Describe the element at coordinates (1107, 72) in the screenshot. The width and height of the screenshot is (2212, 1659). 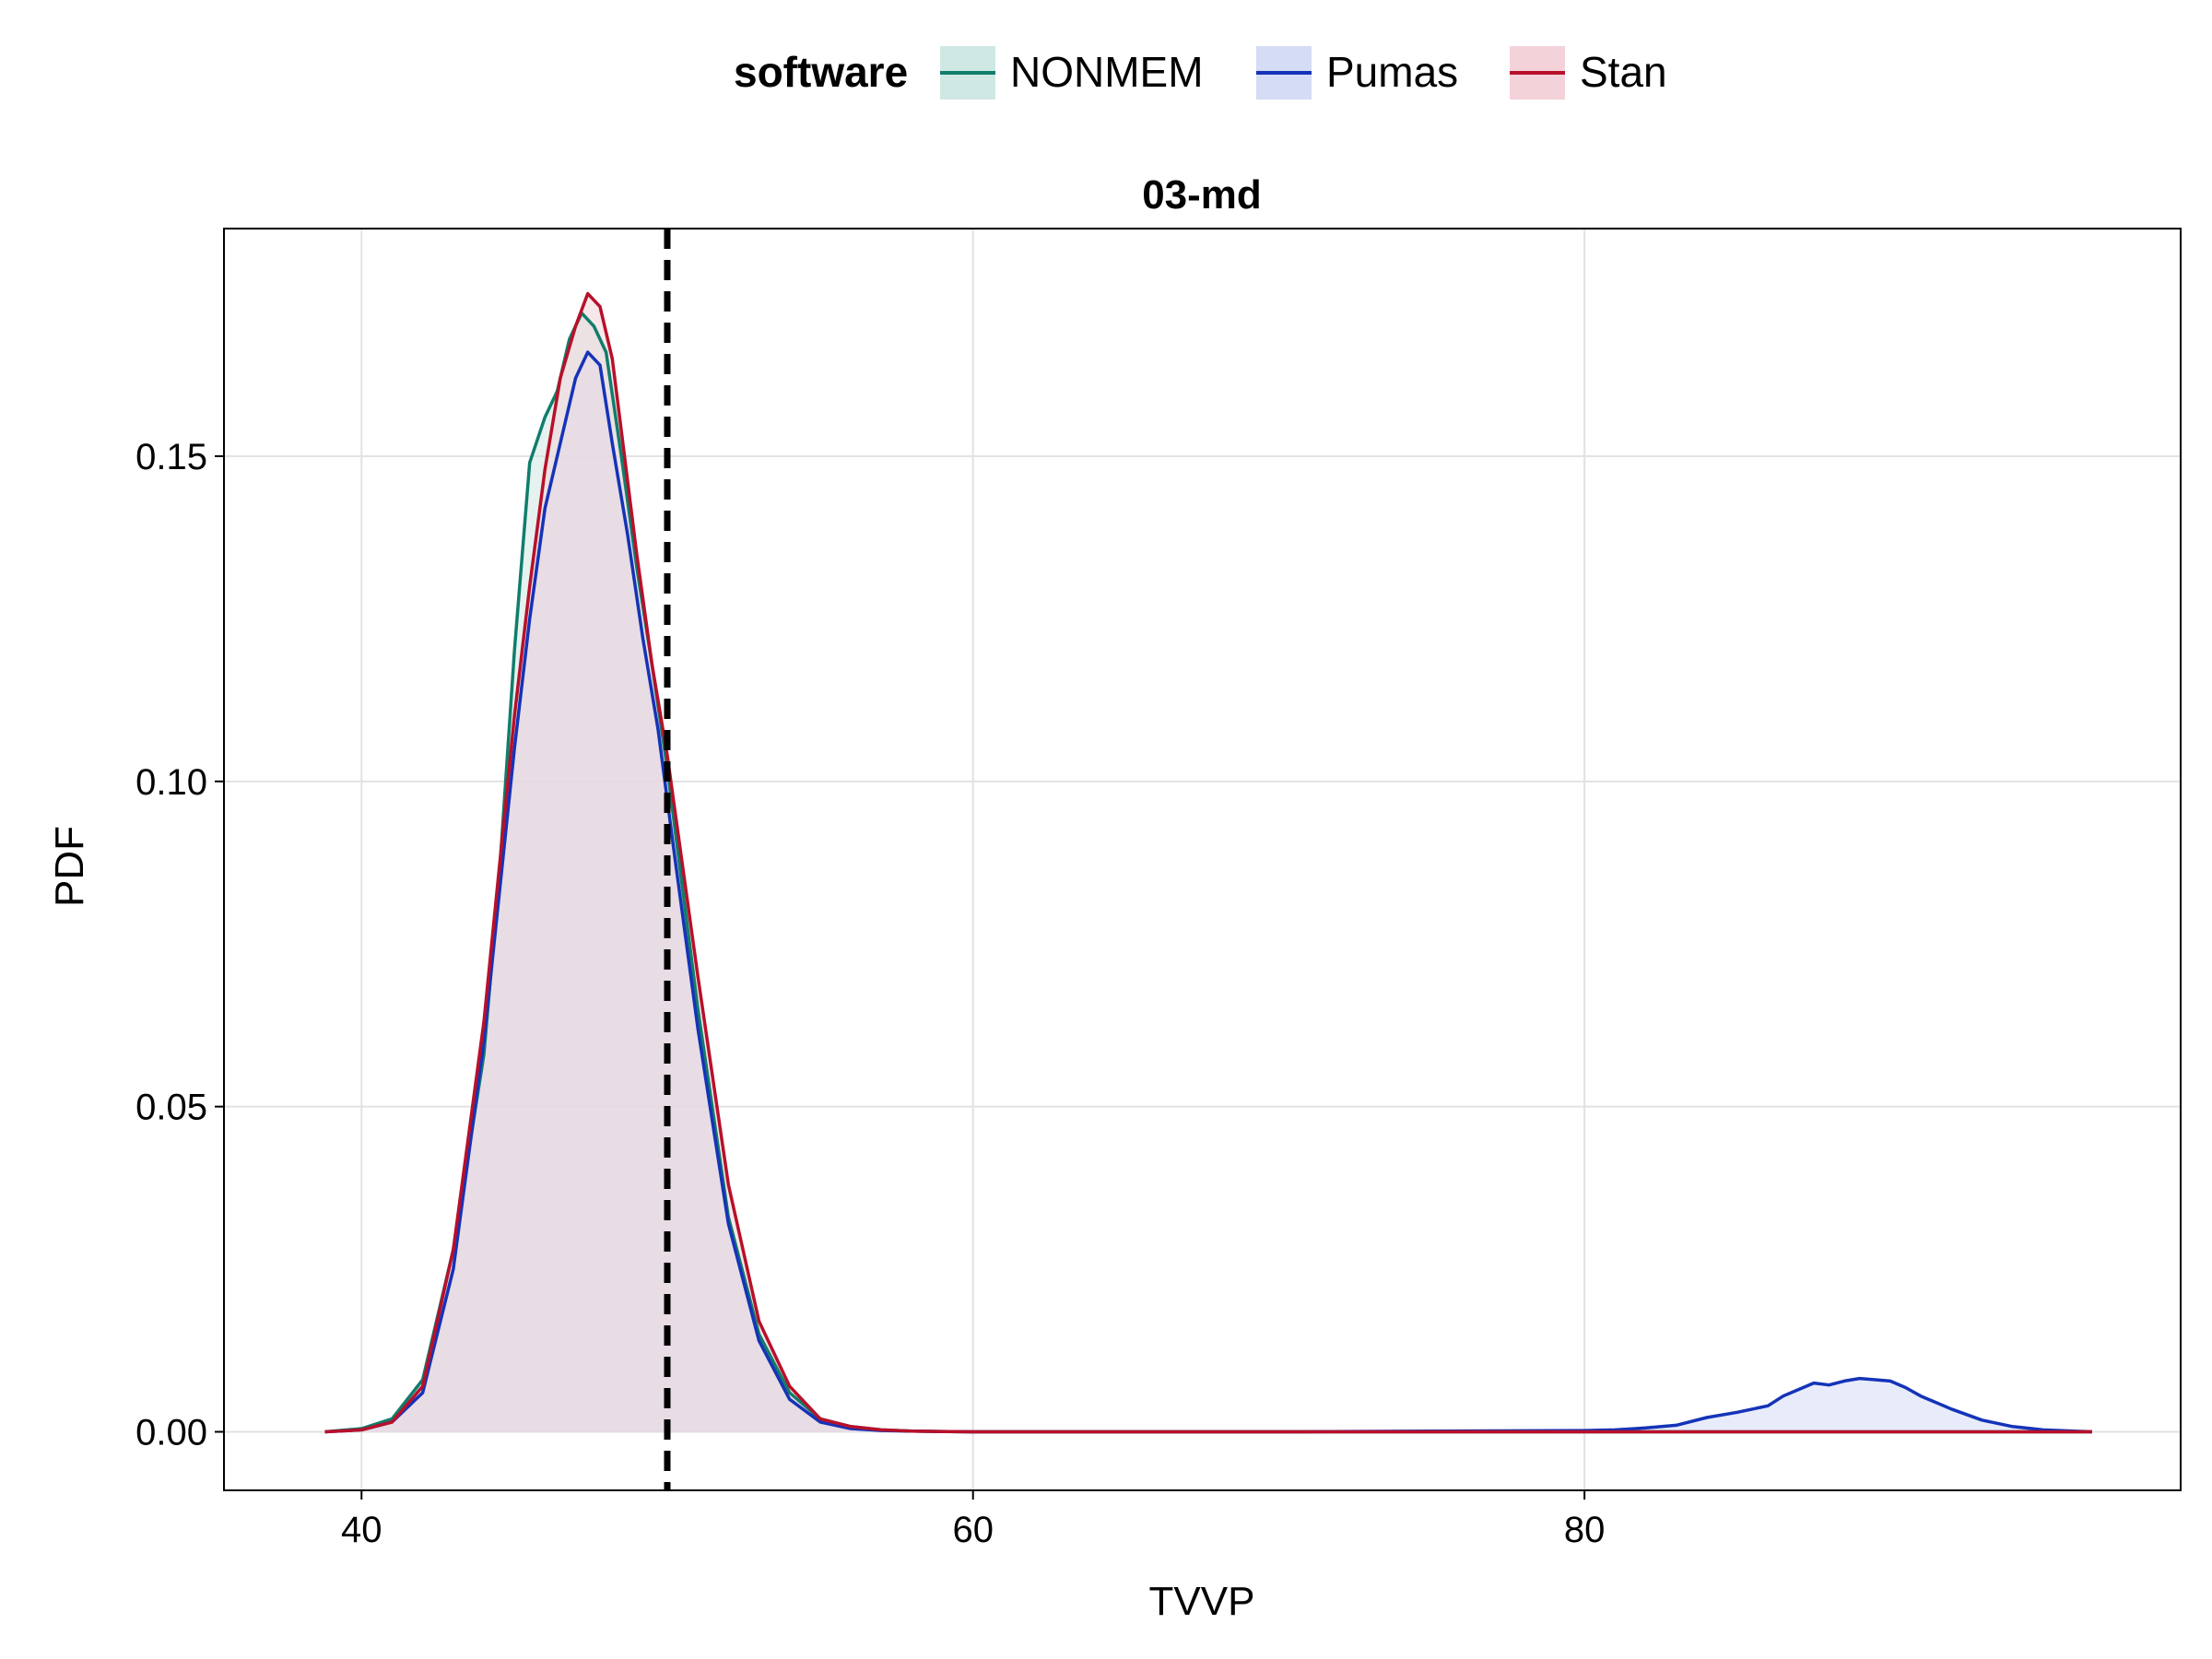
I see `legend-label-nonmem: NONMEM` at that location.